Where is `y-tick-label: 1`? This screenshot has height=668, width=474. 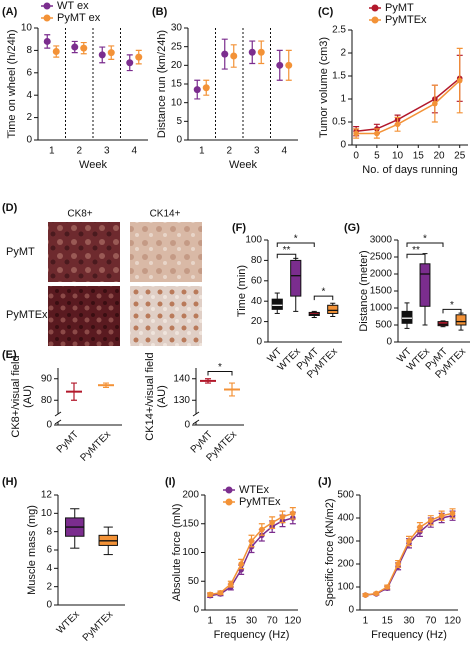
y-tick-label: 1 is located at coordinates (343, 99).